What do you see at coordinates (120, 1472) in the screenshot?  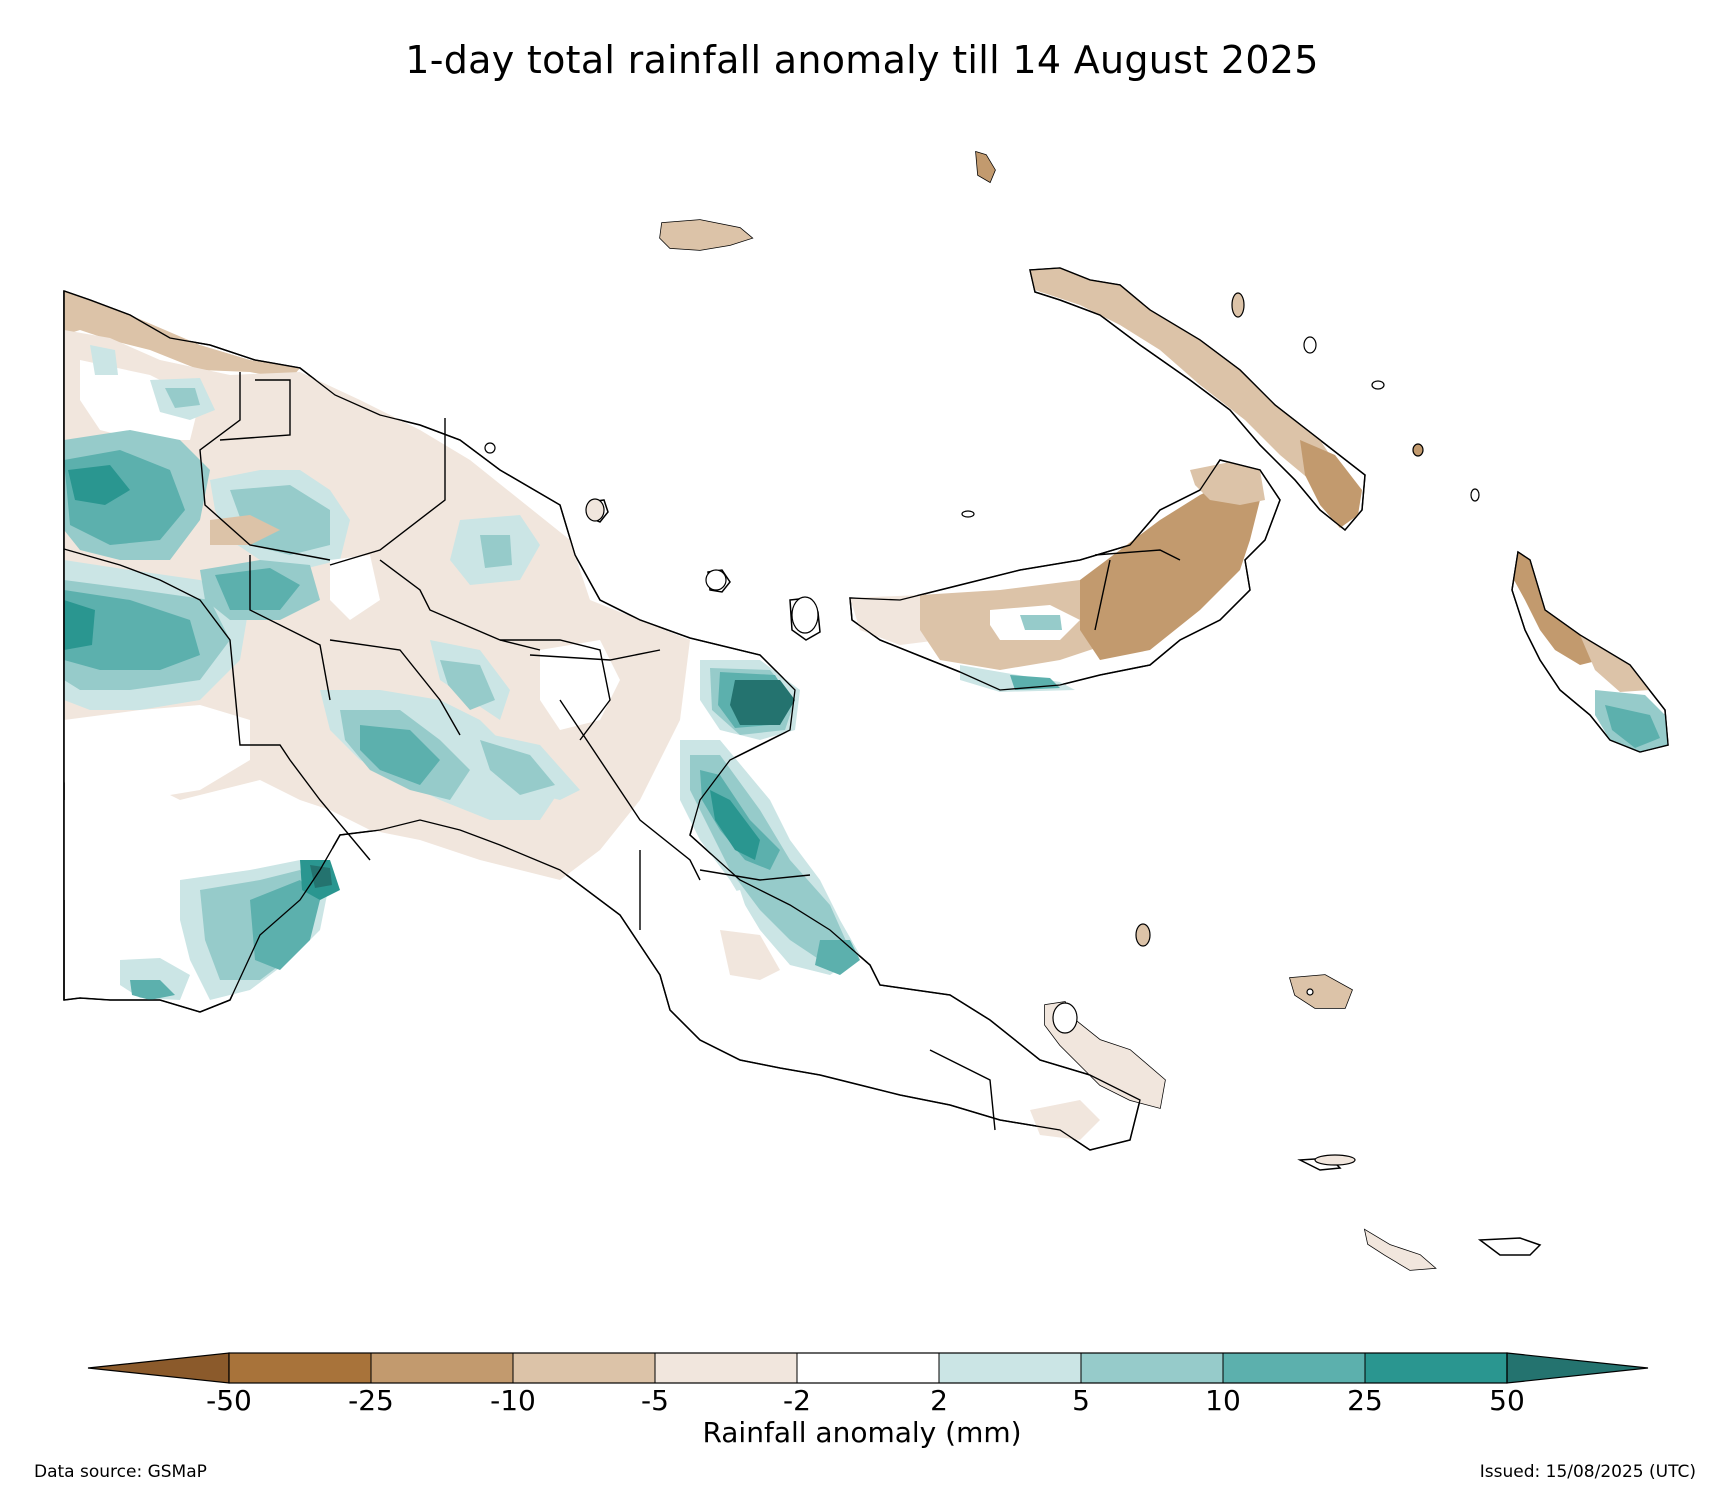 I see `data-source: Data source: GSMaP` at bounding box center [120, 1472].